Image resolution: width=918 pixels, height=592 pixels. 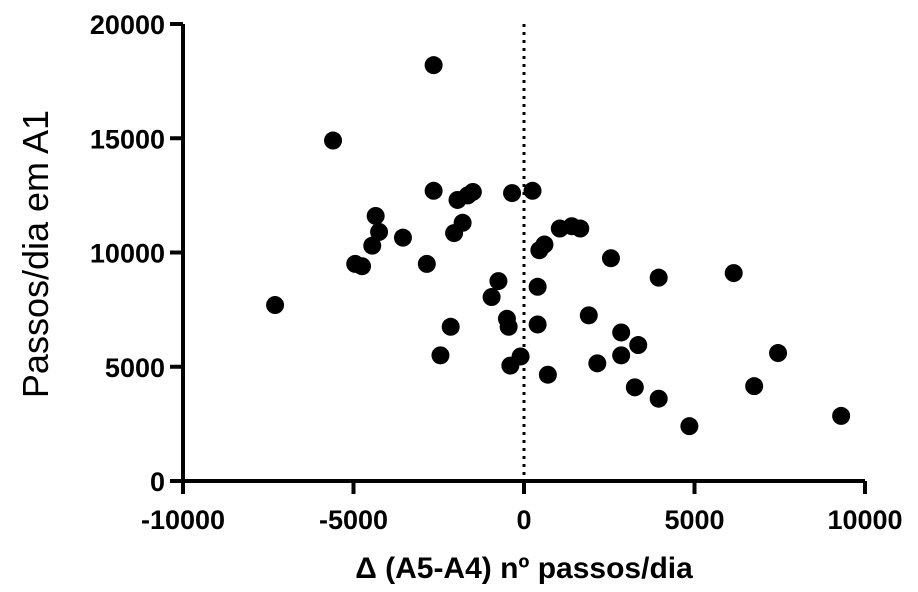 What do you see at coordinates (524, 568) in the screenshot?
I see `x-axis-label: Δ (A5-A4) nº passos/dia` at bounding box center [524, 568].